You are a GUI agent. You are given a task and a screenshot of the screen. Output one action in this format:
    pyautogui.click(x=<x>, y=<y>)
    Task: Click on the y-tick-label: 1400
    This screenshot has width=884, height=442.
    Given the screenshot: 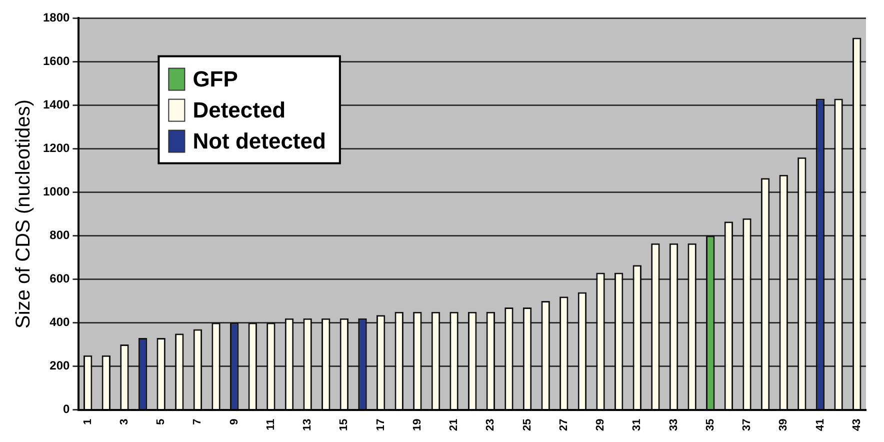 What is the action you would take?
    pyautogui.click(x=56, y=105)
    